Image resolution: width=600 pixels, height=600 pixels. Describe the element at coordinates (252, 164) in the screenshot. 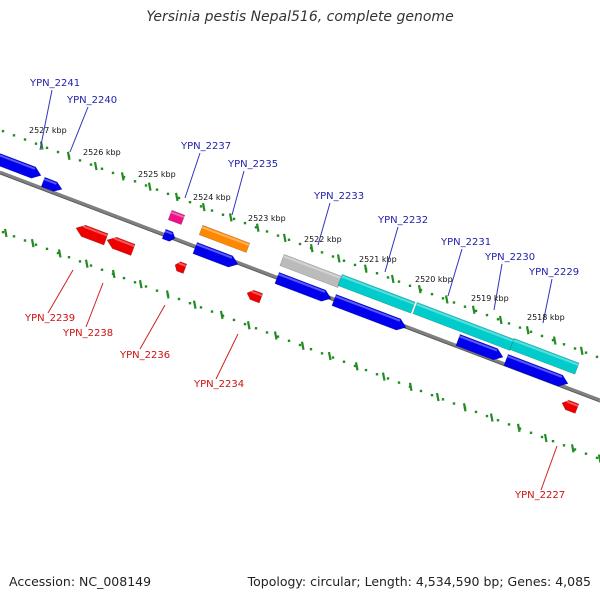

I see `gene-label: YPN_2235` at that location.